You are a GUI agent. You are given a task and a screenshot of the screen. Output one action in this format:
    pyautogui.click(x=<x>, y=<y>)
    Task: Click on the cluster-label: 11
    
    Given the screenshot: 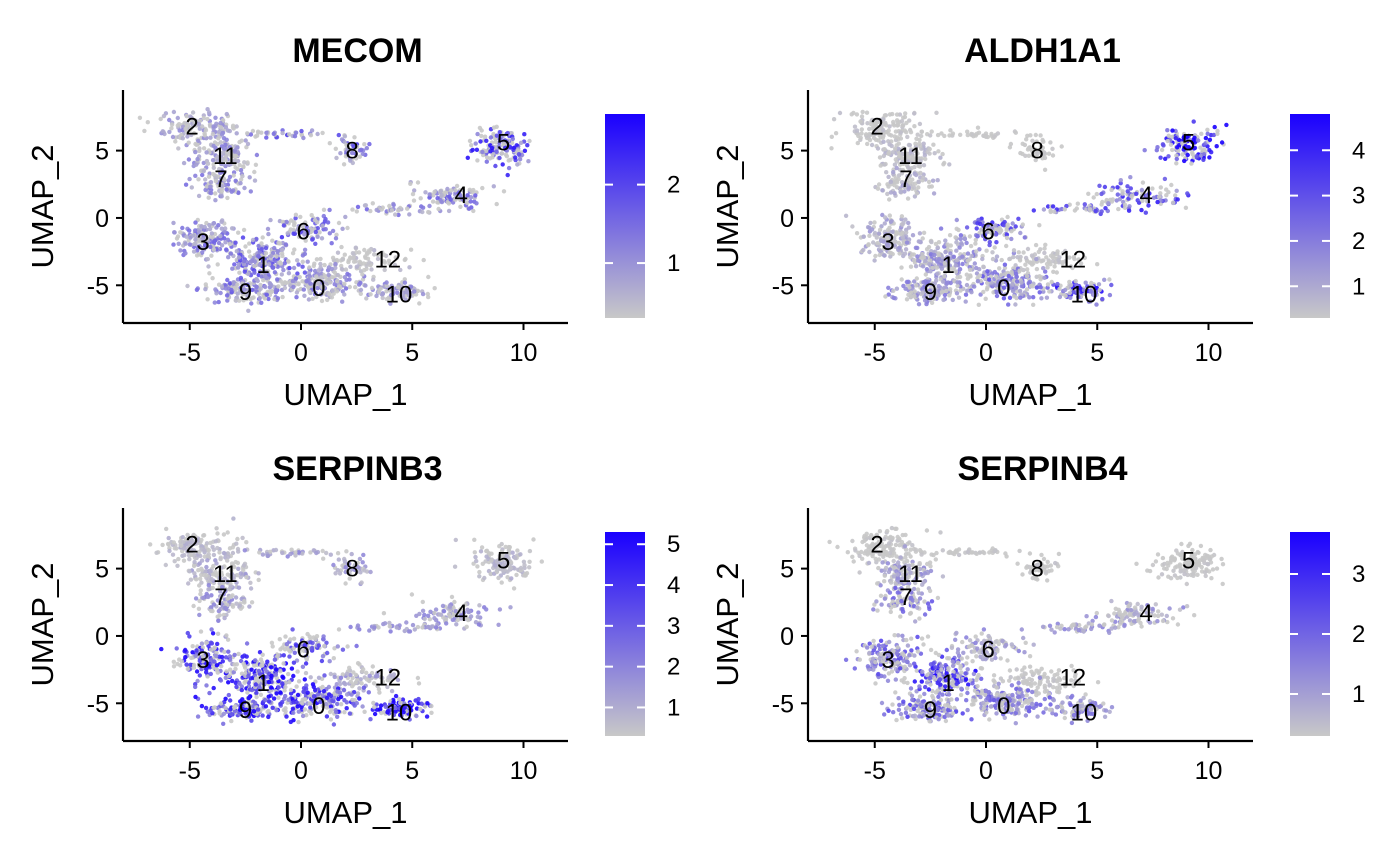 What is the action you would take?
    pyautogui.click(x=225, y=156)
    